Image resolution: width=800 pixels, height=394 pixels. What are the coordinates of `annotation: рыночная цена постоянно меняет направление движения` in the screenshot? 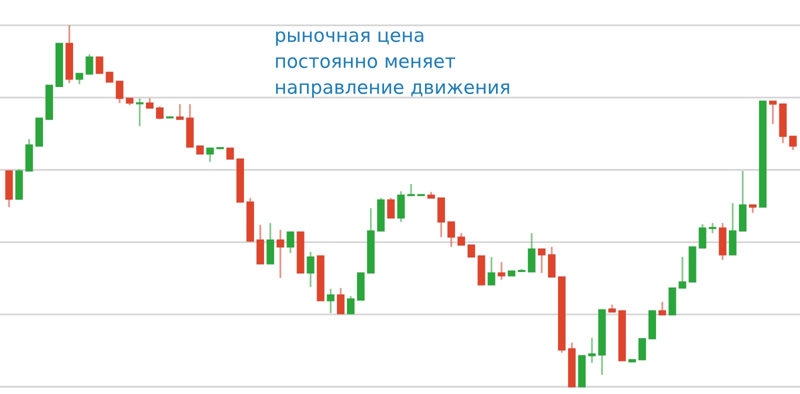 It's located at (393, 64).